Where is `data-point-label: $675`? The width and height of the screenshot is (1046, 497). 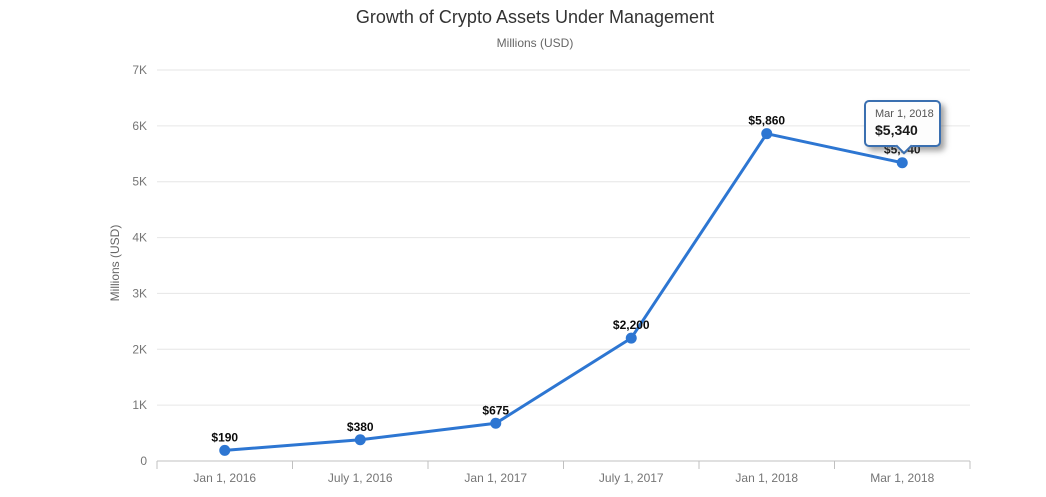 data-point-label: $675 is located at coordinates (495, 410).